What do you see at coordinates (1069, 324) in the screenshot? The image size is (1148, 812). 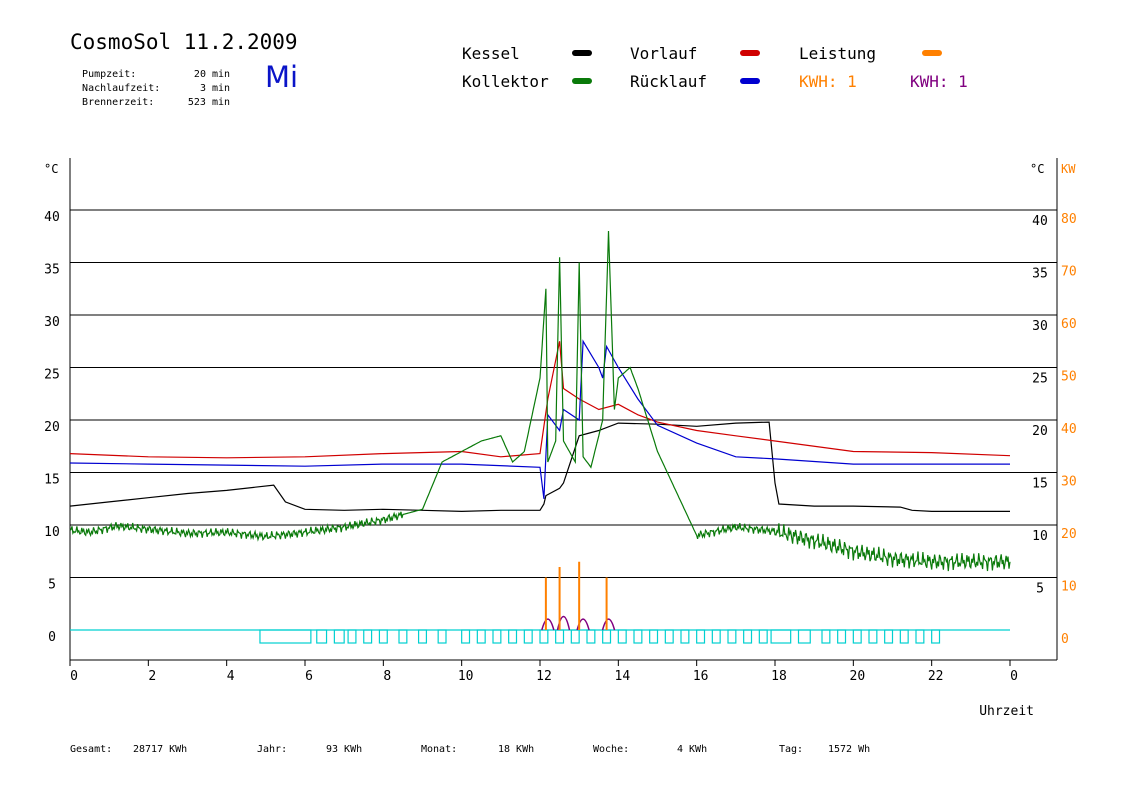 I see `power-tick-label: 60` at bounding box center [1069, 324].